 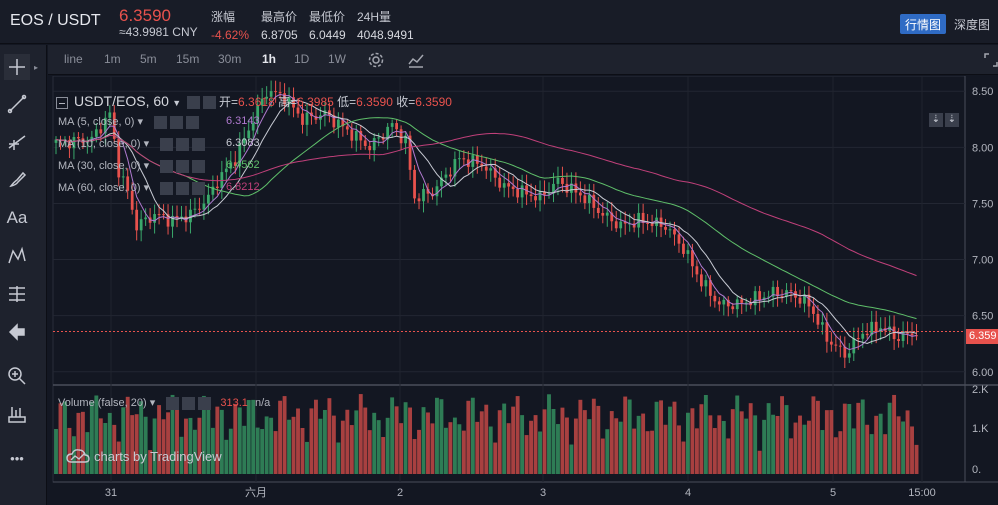 What do you see at coordinates (159, 144) in the screenshot?
I see `indicator-ma10: MA (10, close, 0) ▾ 6.3083` at bounding box center [159, 144].